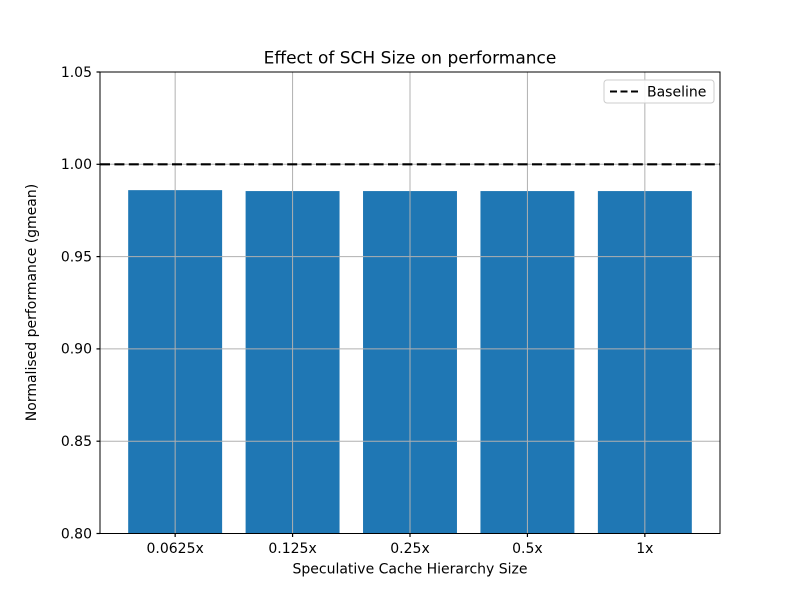 The width and height of the screenshot is (800, 604). I want to click on y-tick-label: 0.80, so click(76, 534).